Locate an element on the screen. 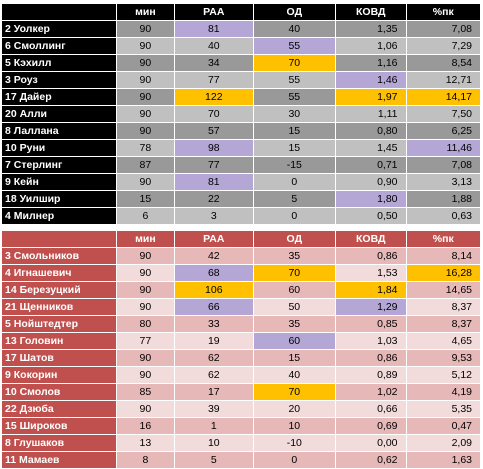 Image resolution: width=483 pixels, height=469 pixels. raa-cell: 33 is located at coordinates (214, 324).